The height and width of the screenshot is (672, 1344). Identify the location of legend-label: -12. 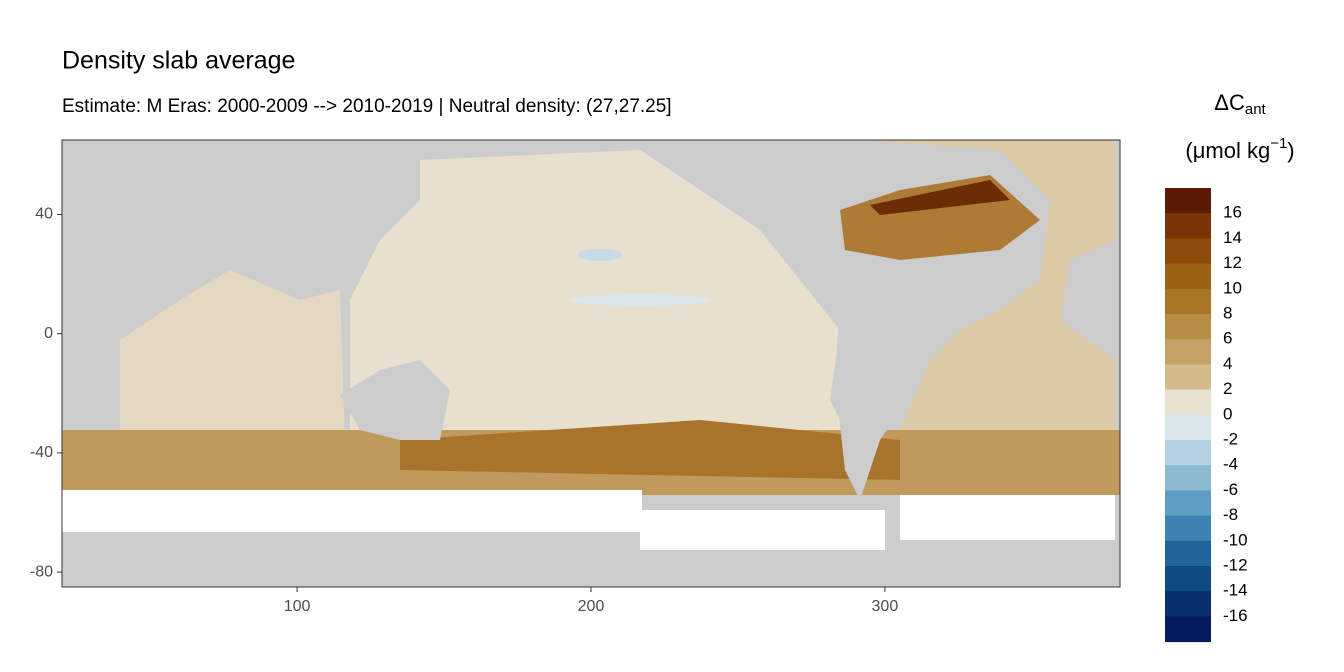
(1235, 564).